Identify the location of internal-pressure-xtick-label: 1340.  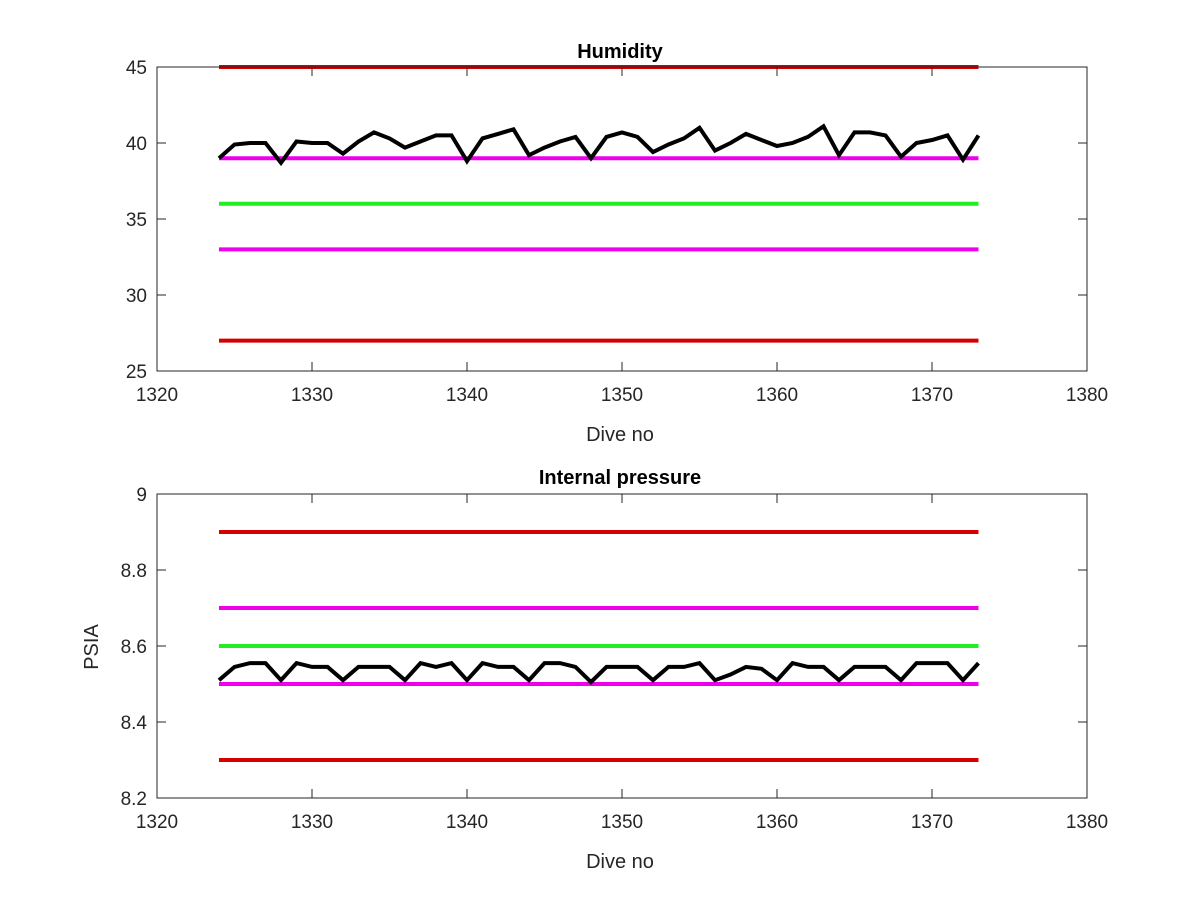
(467, 822).